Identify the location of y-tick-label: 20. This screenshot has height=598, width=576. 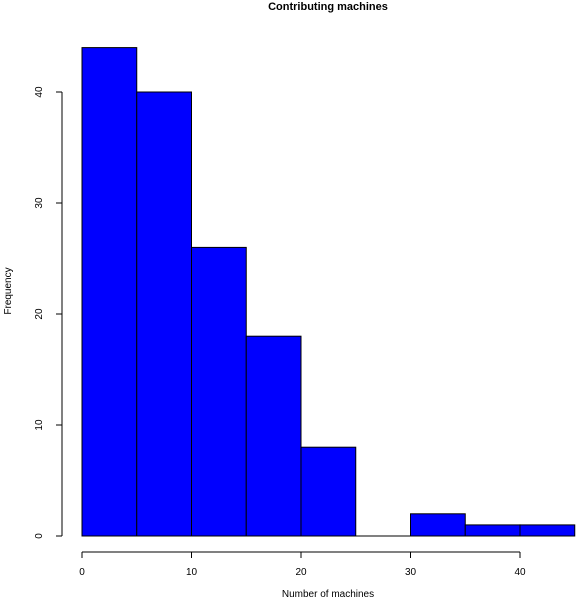
(39, 314).